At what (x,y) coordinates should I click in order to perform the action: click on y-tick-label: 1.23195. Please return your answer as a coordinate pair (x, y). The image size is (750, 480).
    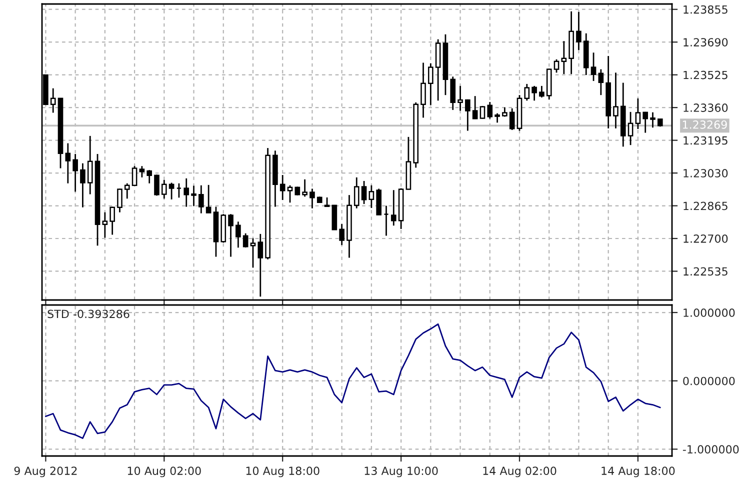
    Looking at the image, I should click on (706, 140).